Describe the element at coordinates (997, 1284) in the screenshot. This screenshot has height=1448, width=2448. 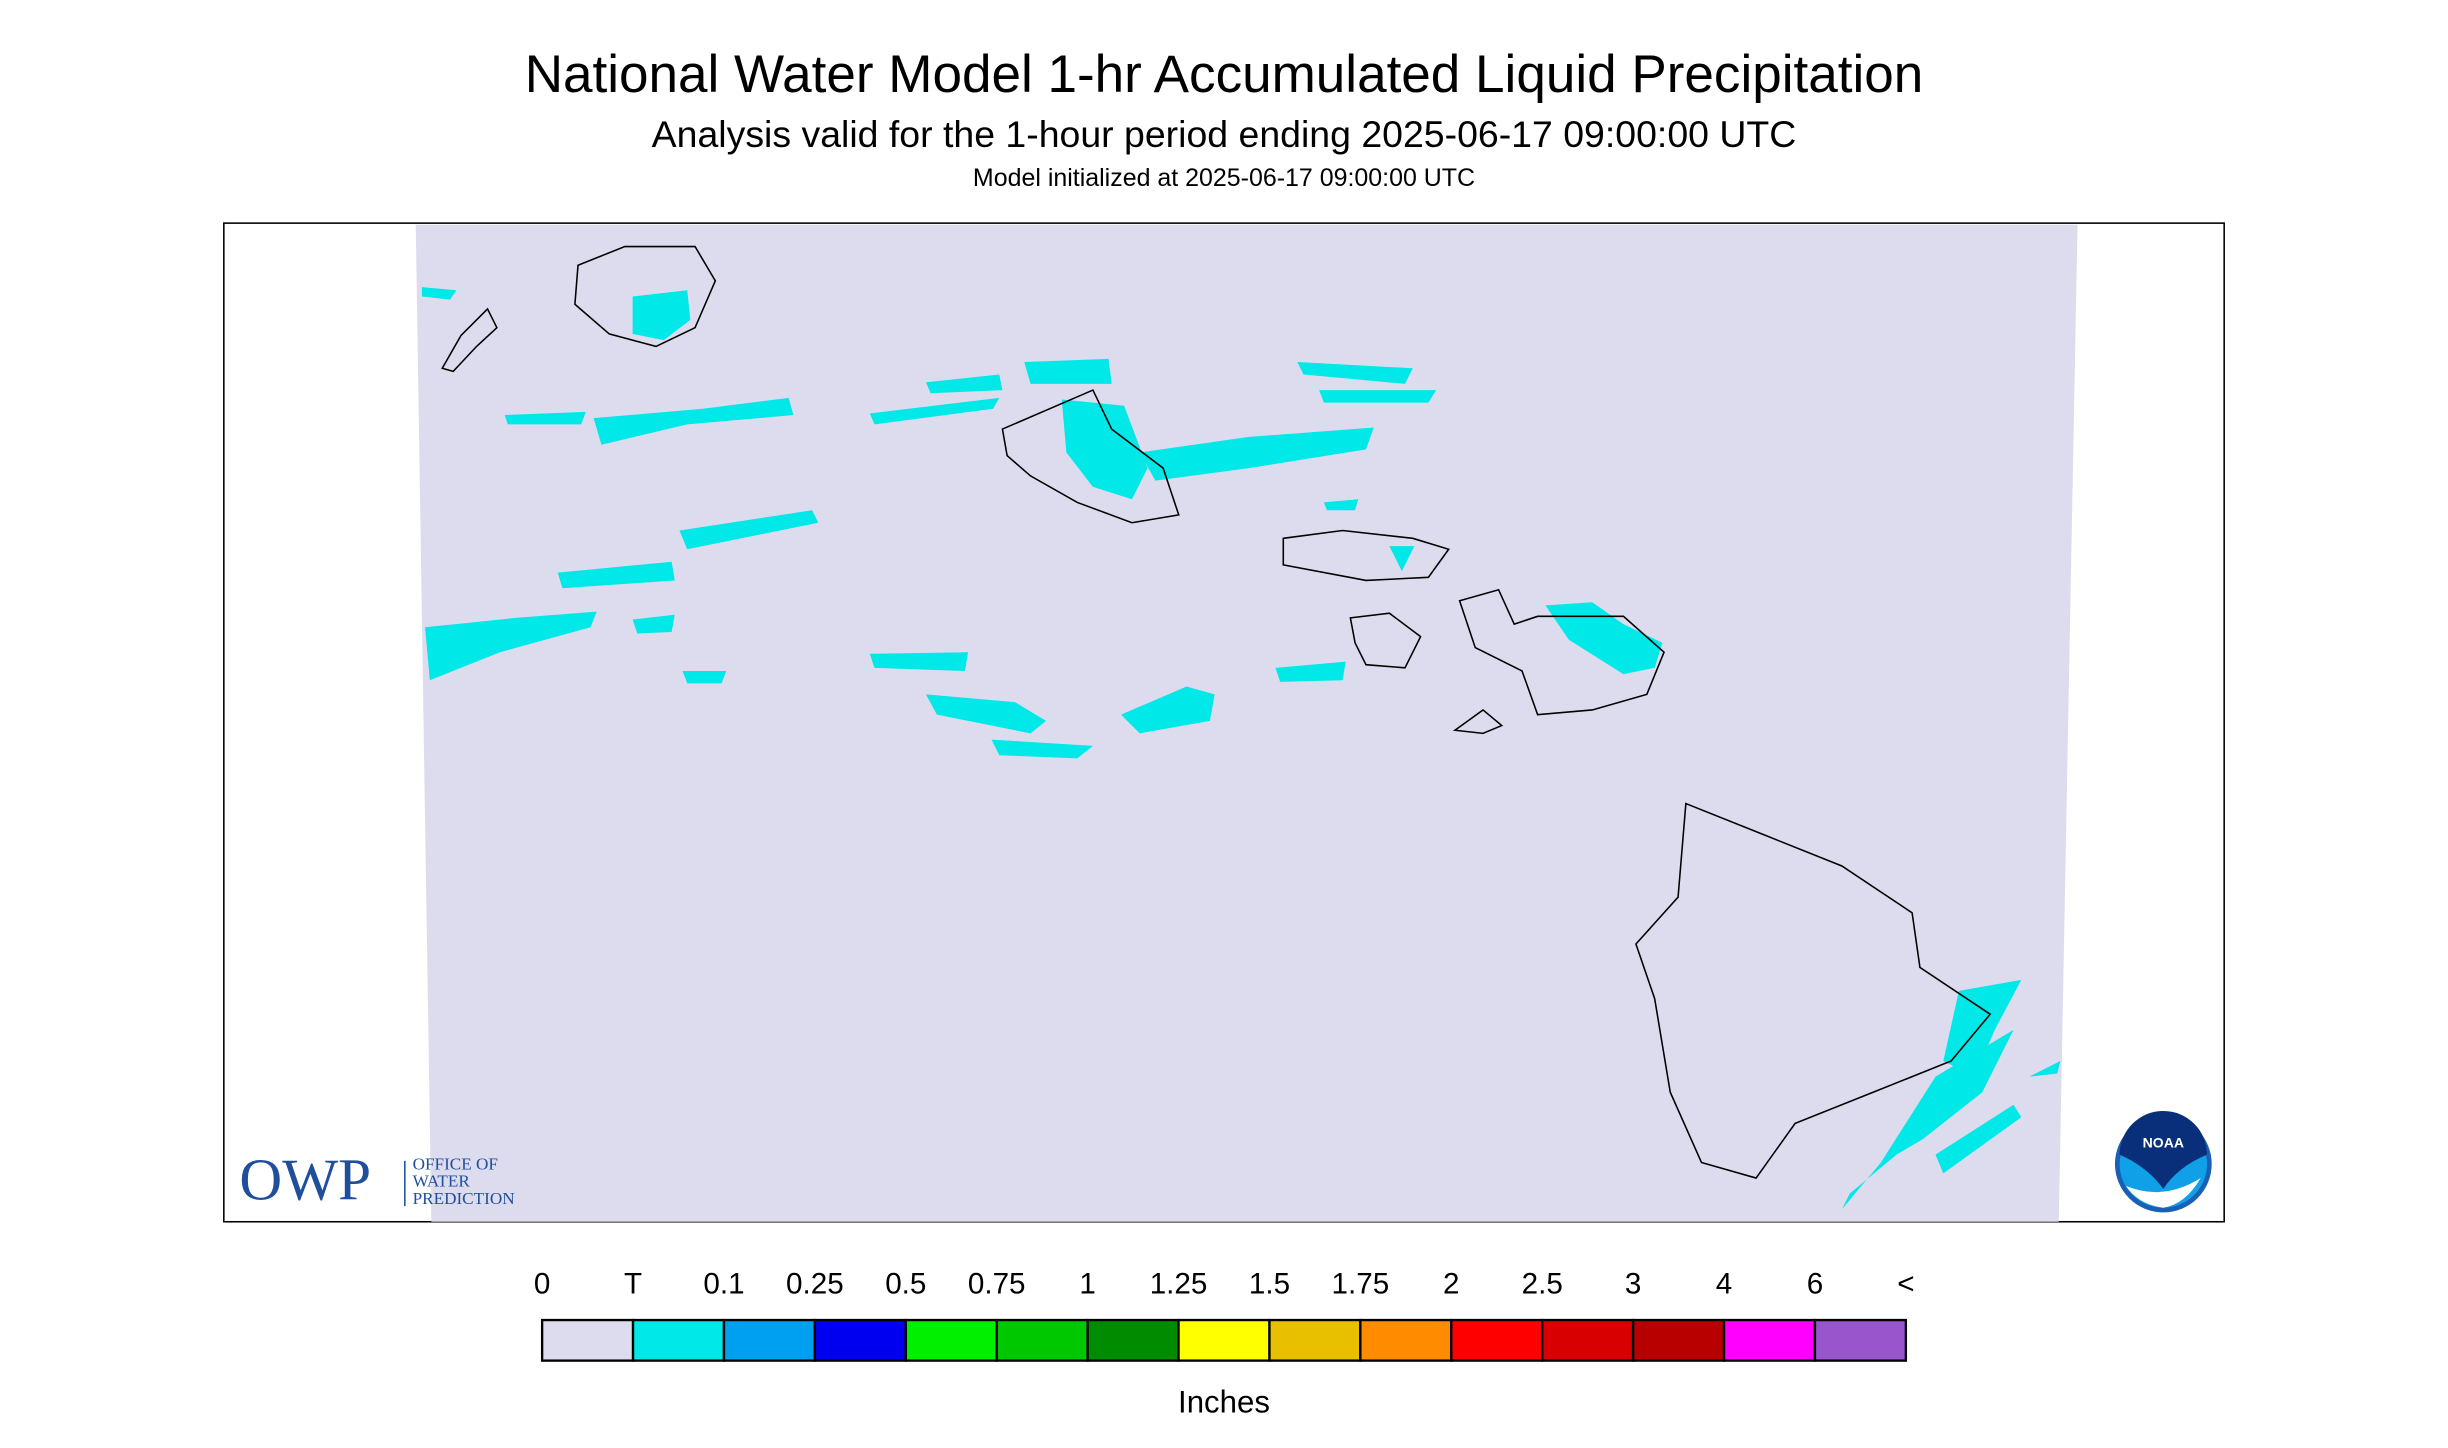
I see `legend-label: 0.75` at that location.